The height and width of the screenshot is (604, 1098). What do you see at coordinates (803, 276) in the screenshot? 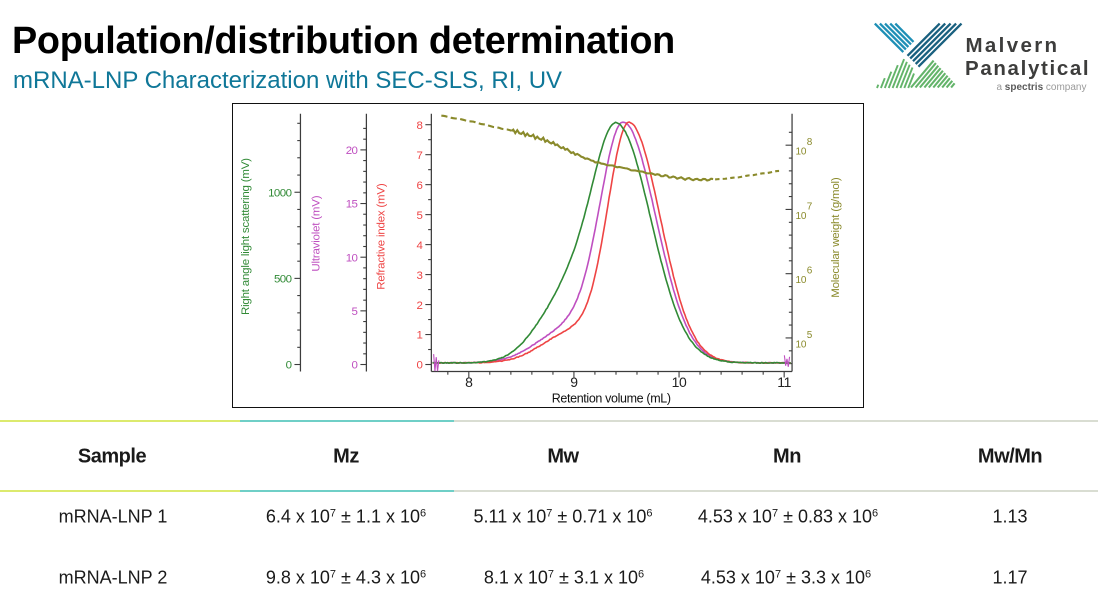
I see `svg-text: 10⁶` at bounding box center [803, 276].